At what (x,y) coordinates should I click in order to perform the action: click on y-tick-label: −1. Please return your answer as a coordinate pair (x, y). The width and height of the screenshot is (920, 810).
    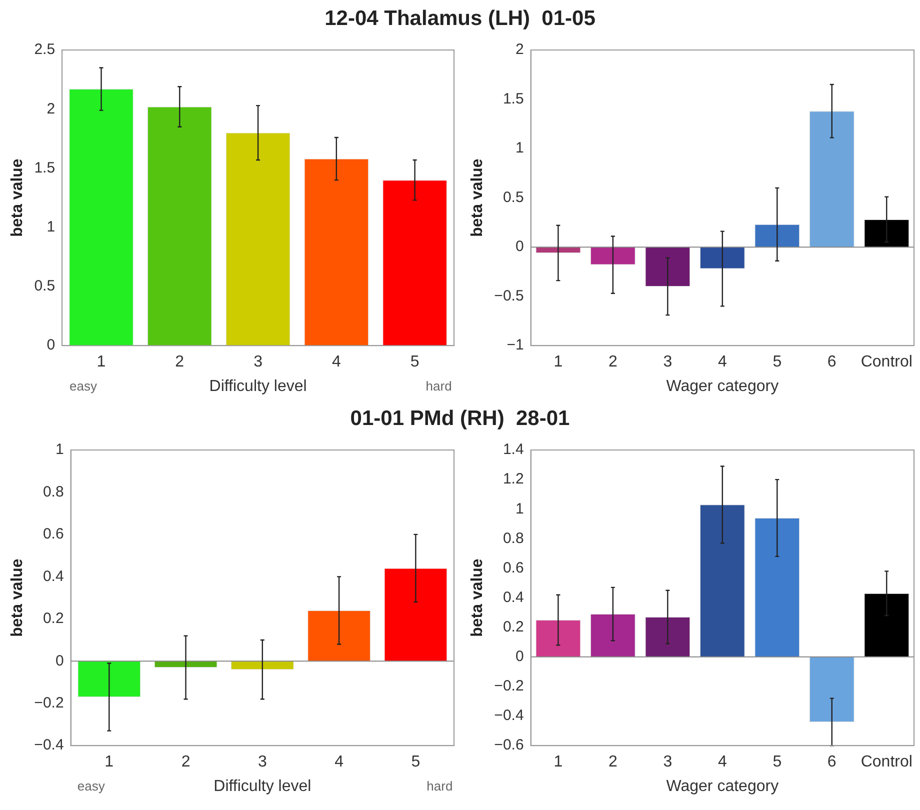
    Looking at the image, I should click on (515, 345).